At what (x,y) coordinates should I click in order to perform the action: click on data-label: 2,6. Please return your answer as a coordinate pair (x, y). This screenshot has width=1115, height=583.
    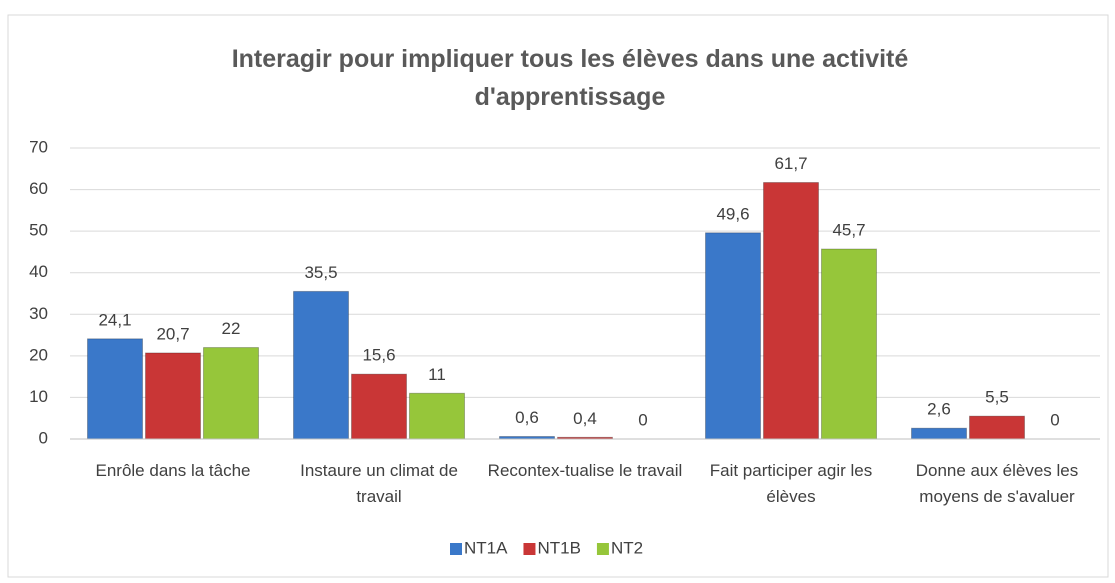
    Looking at the image, I should click on (939, 409).